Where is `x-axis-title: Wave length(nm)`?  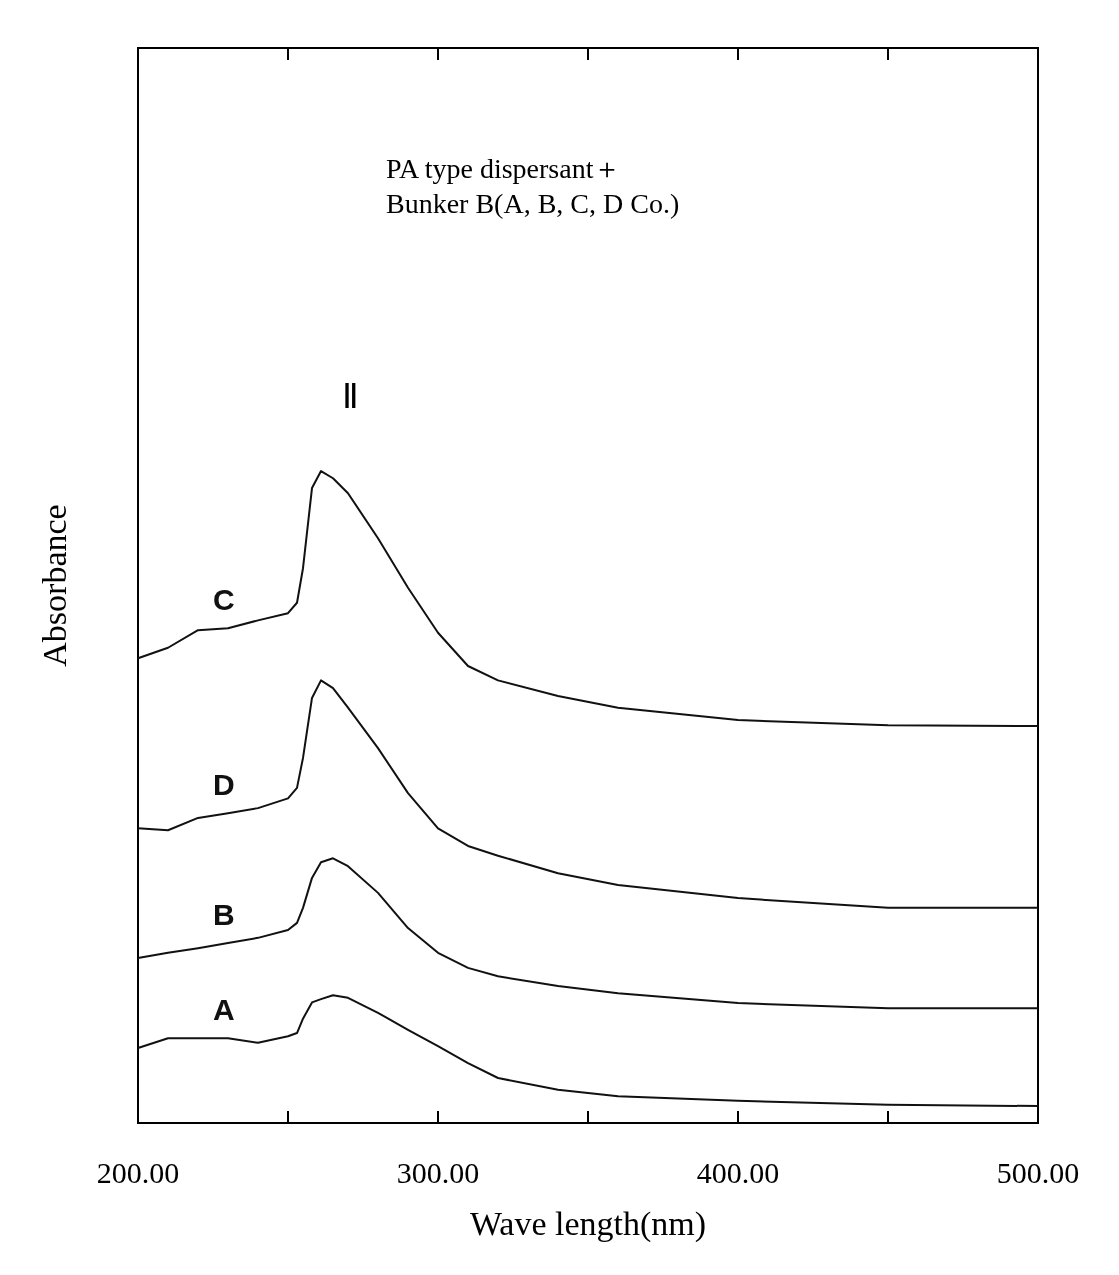
x-axis-title: Wave length(nm) is located at coordinates (588, 1224).